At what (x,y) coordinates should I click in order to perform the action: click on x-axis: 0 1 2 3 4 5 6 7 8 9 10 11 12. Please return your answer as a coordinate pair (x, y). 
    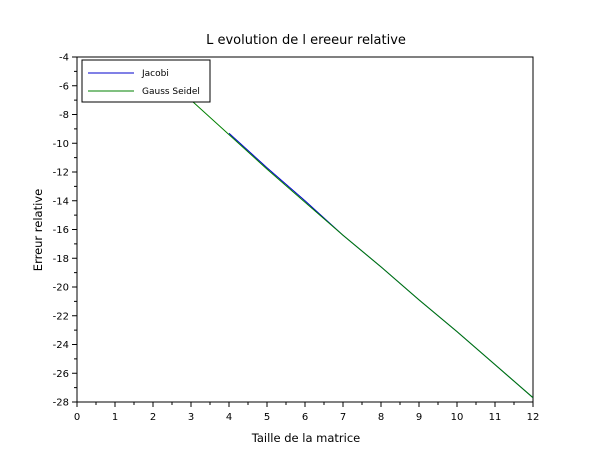
    Looking at the image, I should click on (307, 412).